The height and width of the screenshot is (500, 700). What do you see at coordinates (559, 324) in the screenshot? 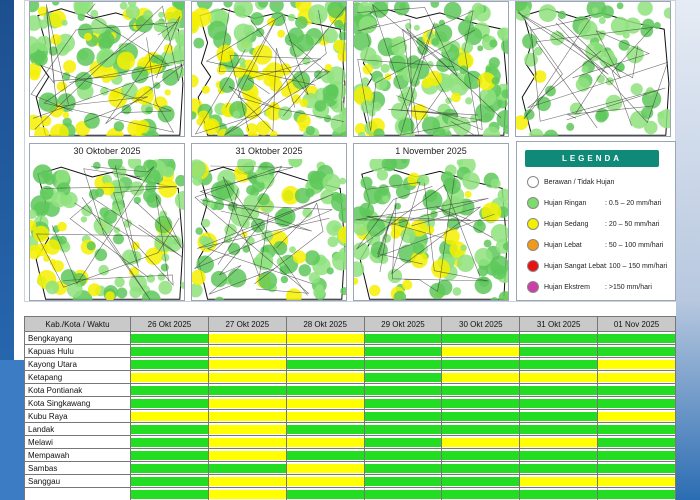
I see `column-header-date: 31 Okt 2025` at bounding box center [559, 324].